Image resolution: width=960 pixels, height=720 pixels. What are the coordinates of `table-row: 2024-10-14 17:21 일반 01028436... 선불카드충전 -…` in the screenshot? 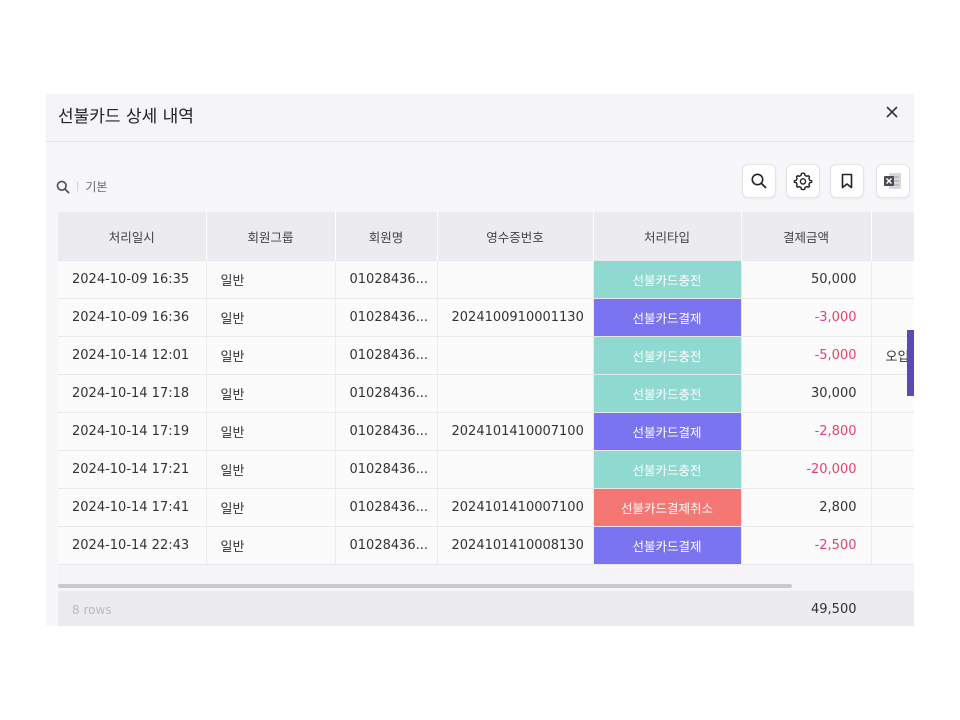 It's located at (486, 469).